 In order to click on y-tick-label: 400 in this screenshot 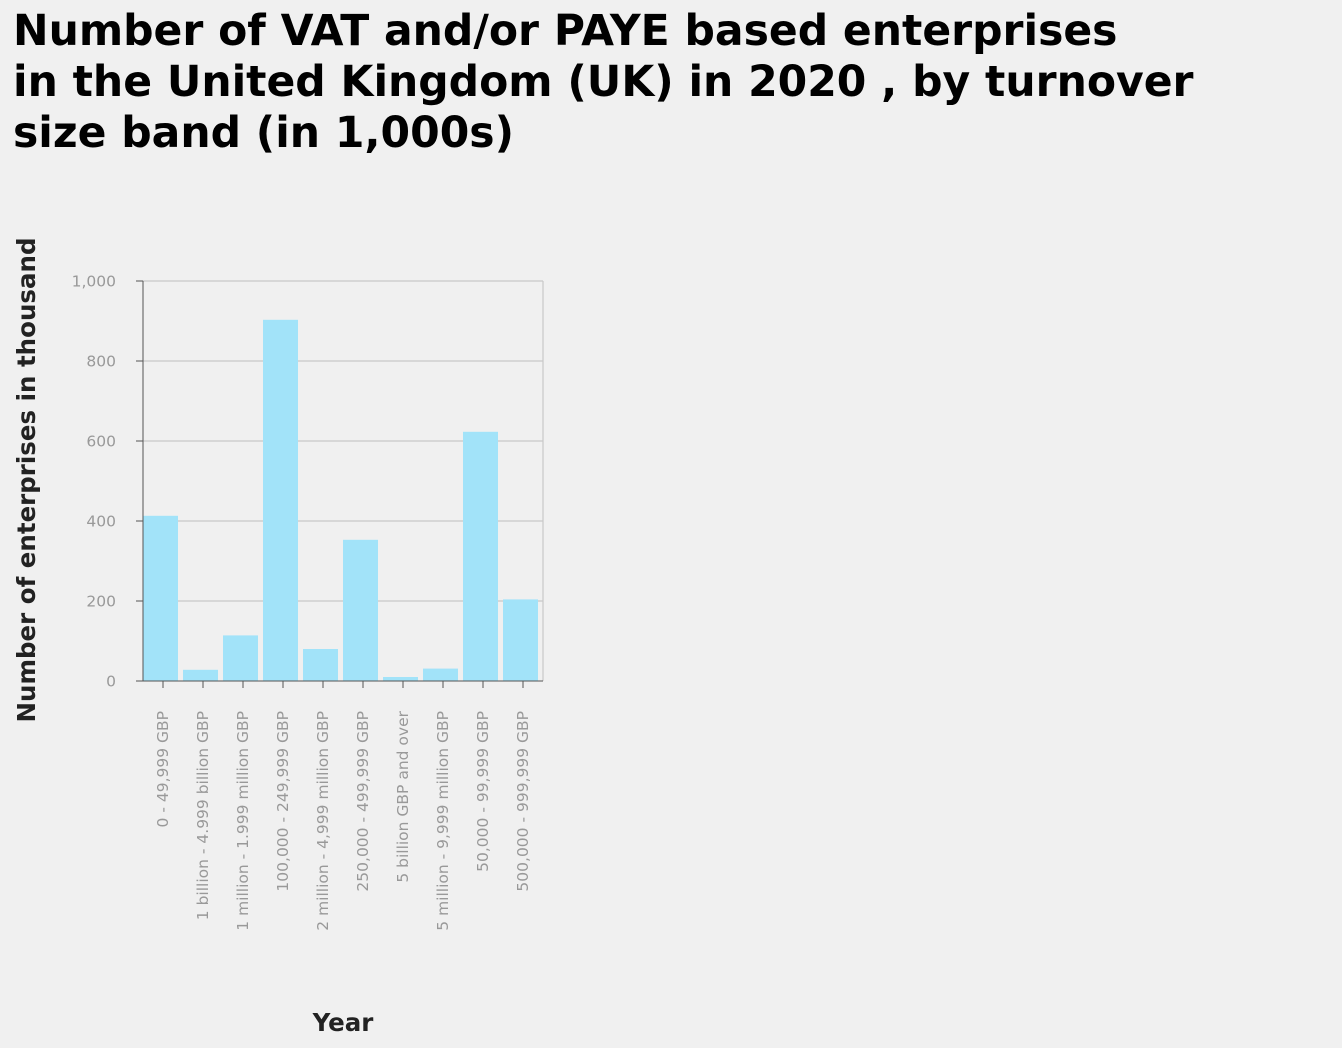, I will do `click(101, 522)`.